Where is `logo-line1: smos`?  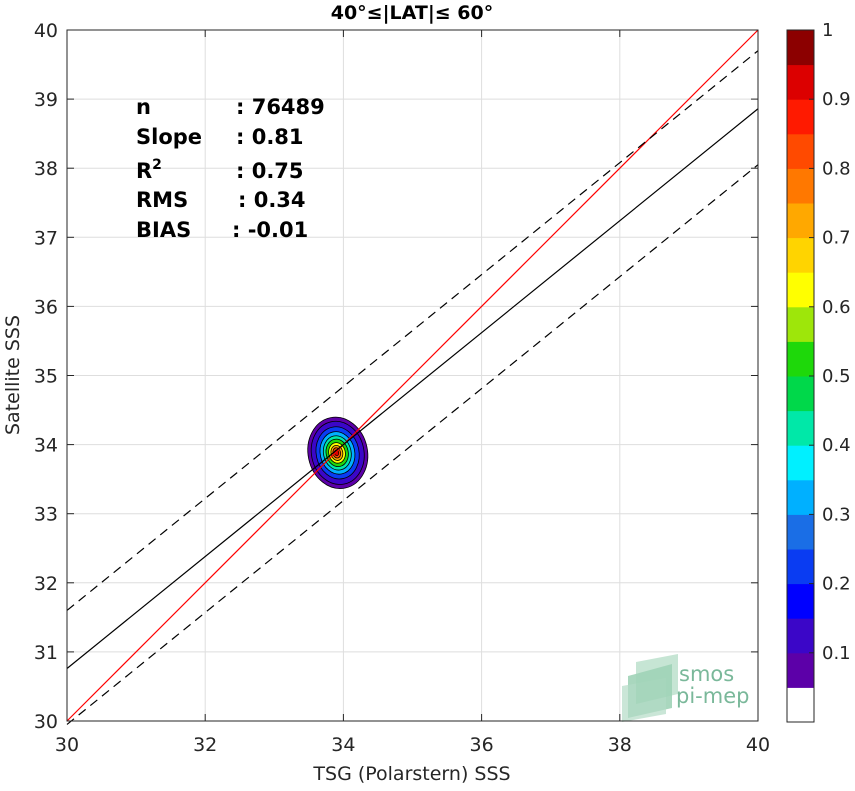 logo-line1: smos is located at coordinates (706, 674).